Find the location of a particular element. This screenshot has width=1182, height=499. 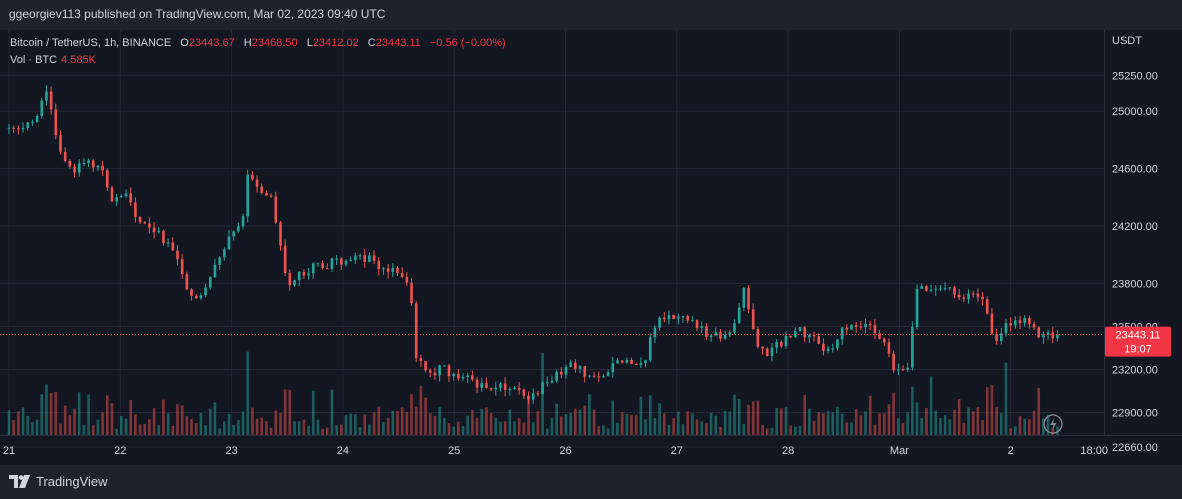

price-tick-label: 23800.00 is located at coordinates (1135, 284).